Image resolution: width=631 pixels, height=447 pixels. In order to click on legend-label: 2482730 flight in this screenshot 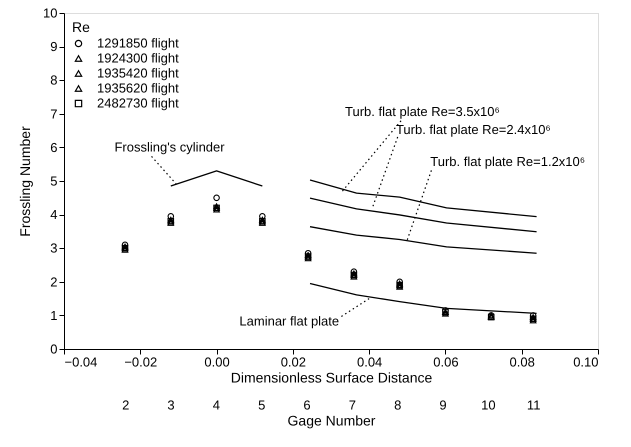, I will do `click(138, 103)`.